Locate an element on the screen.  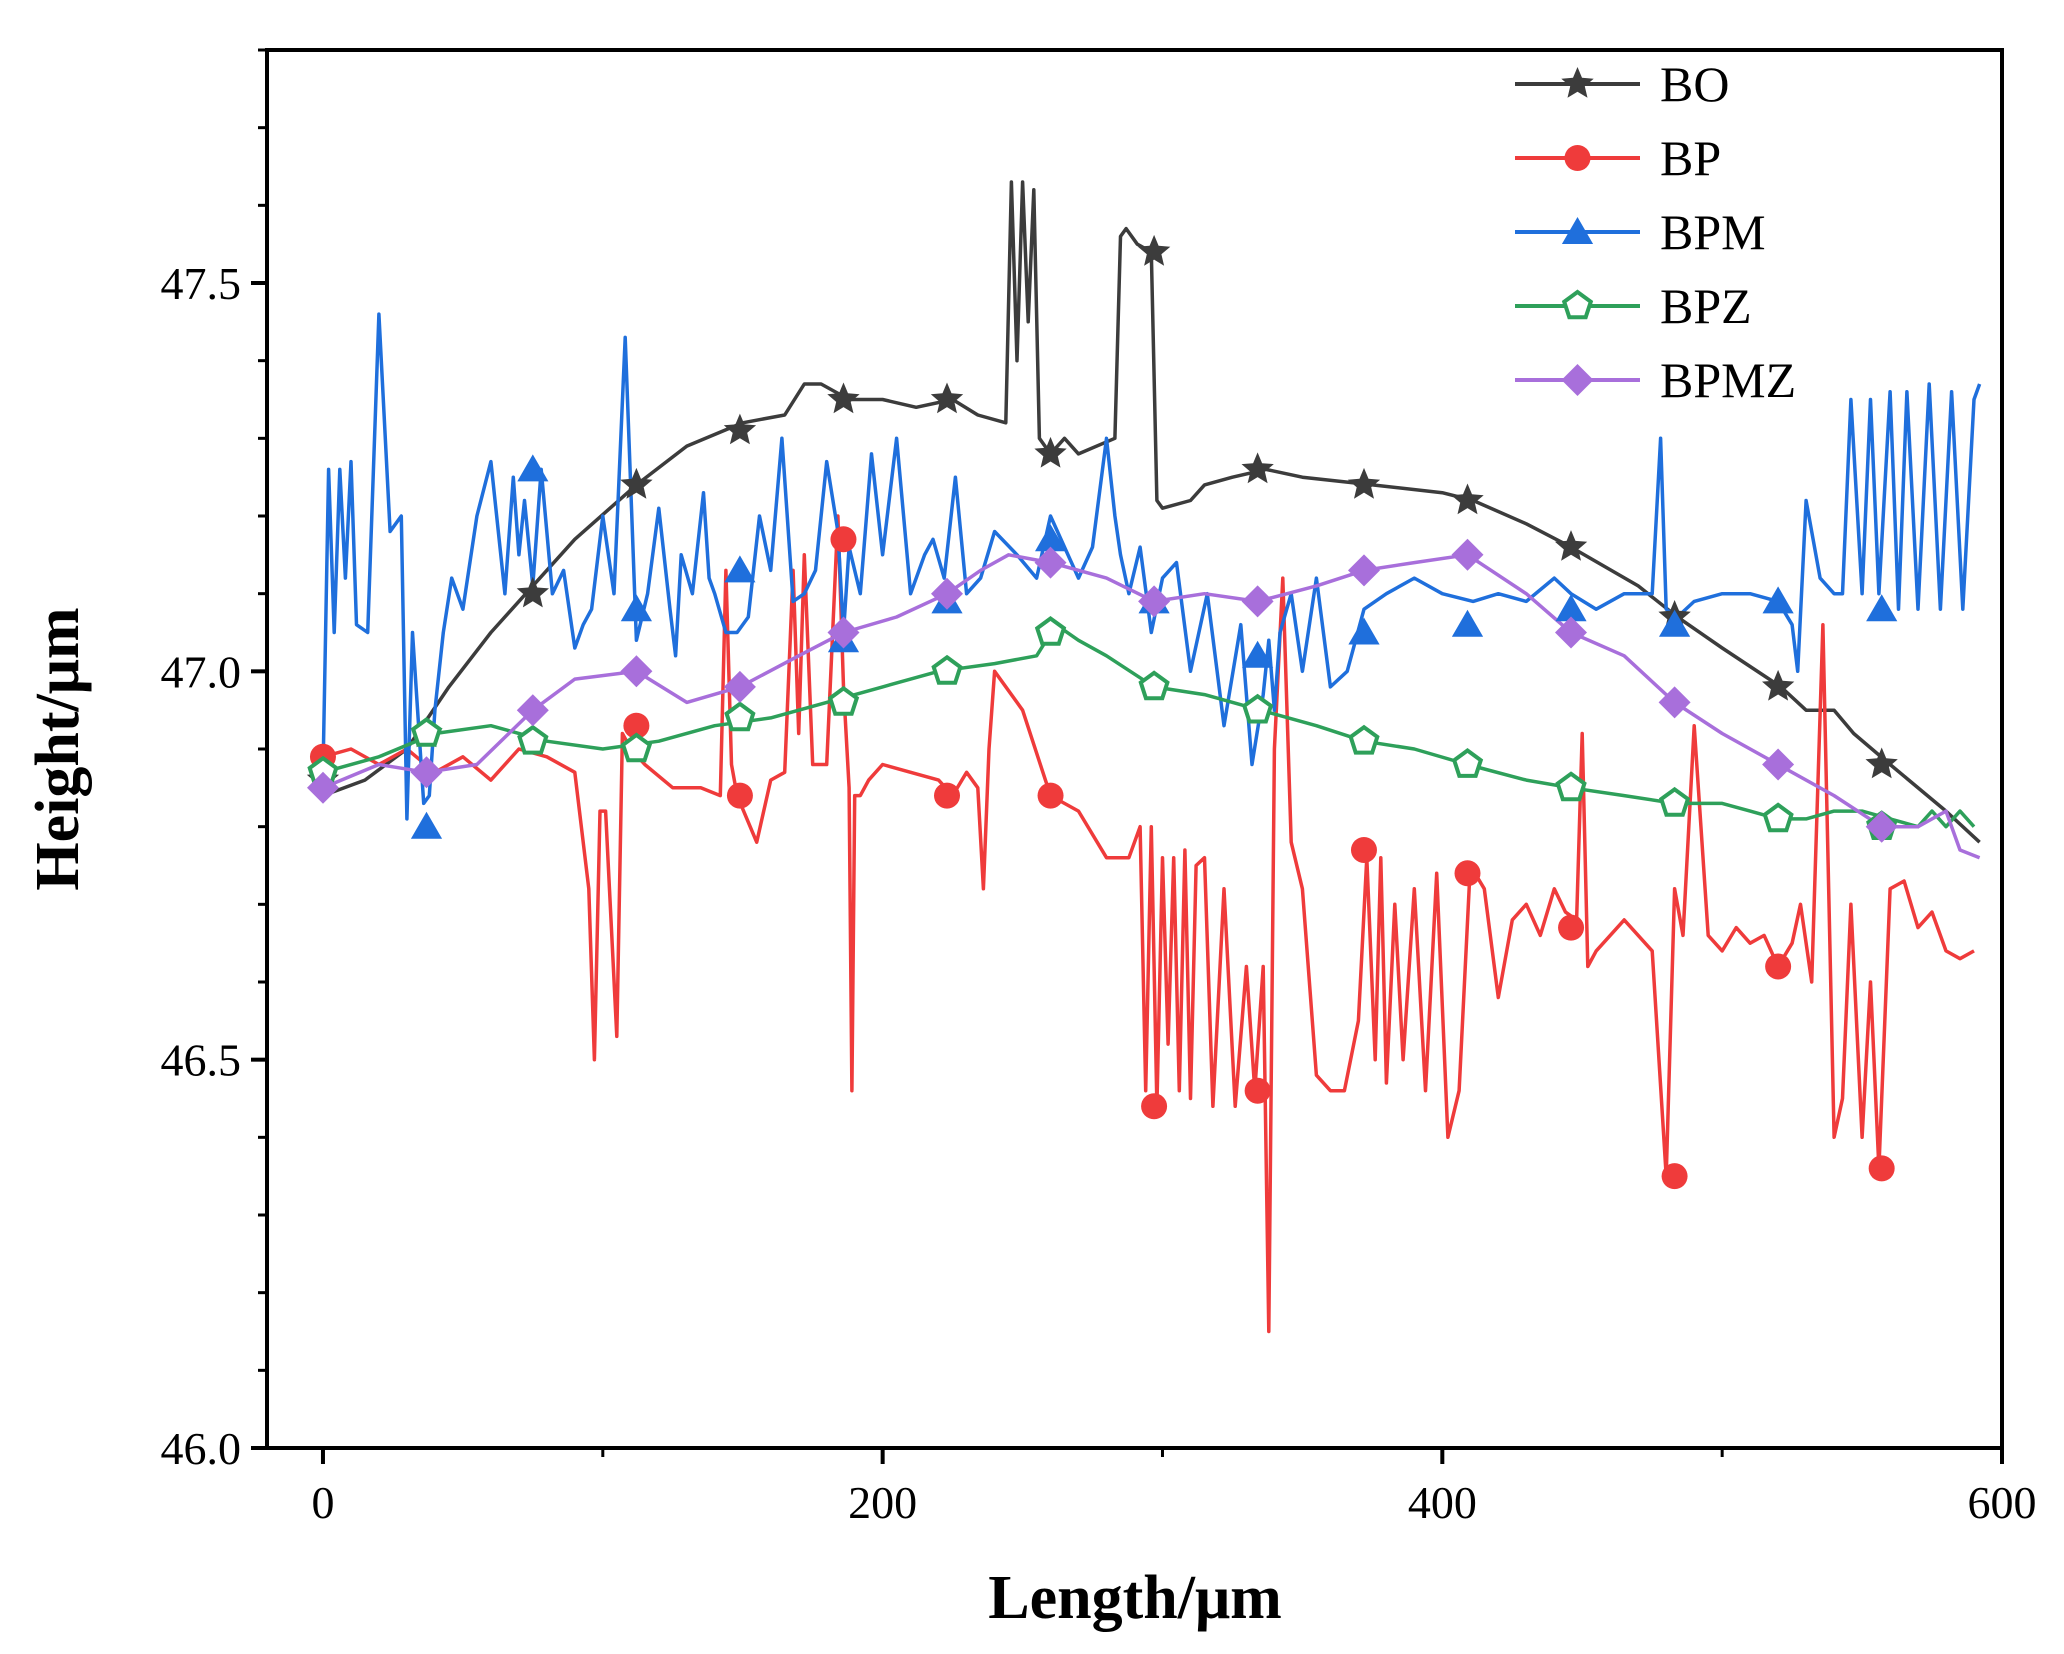
x-tick-label: 400 is located at coordinates (1442, 1502).